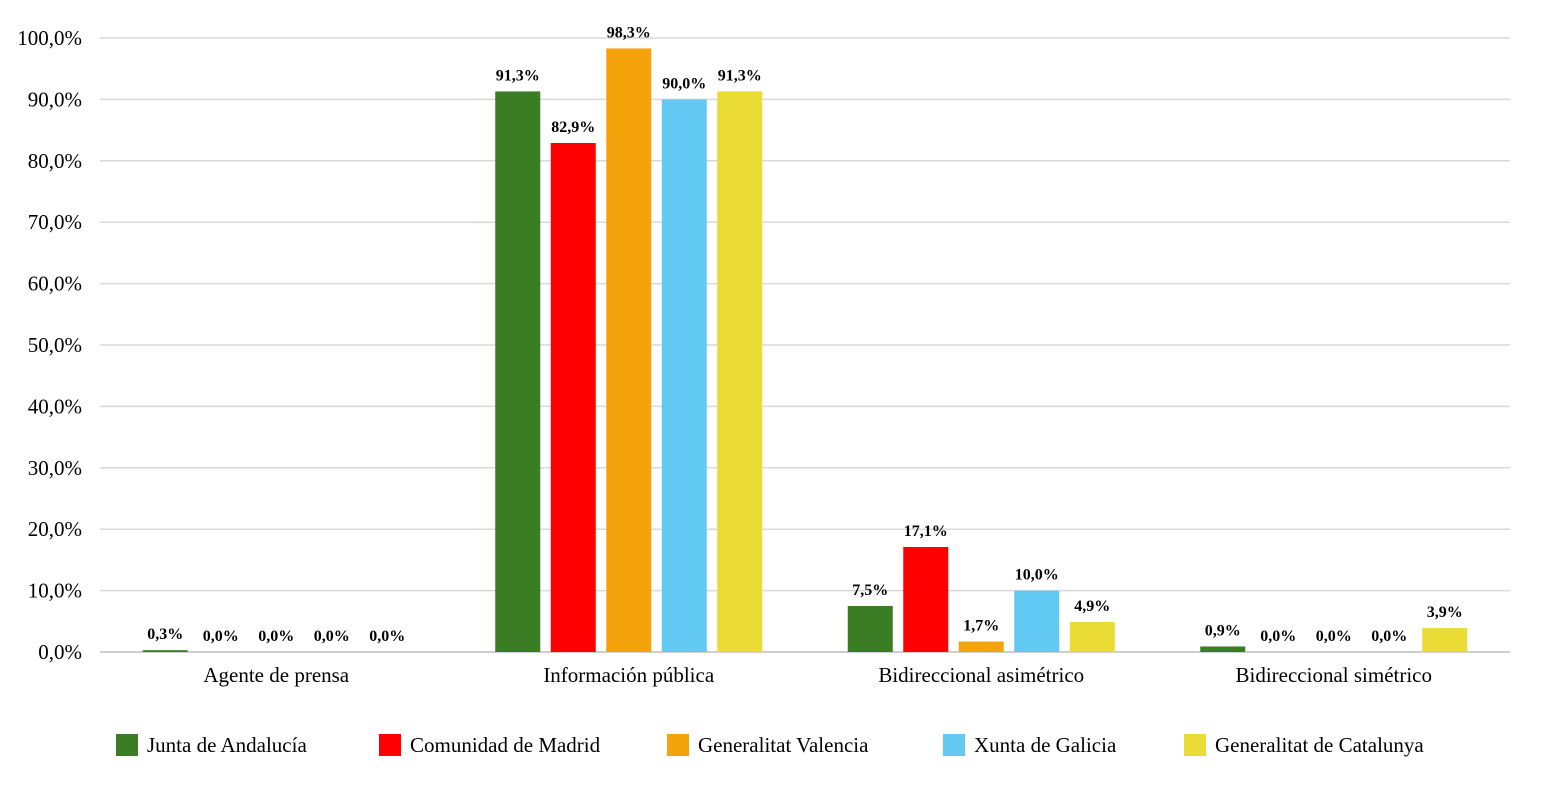 This screenshot has height=792, width=1545. What do you see at coordinates (981, 675) in the screenshot?
I see `x-category-label: Bidireccional asimétrico` at bounding box center [981, 675].